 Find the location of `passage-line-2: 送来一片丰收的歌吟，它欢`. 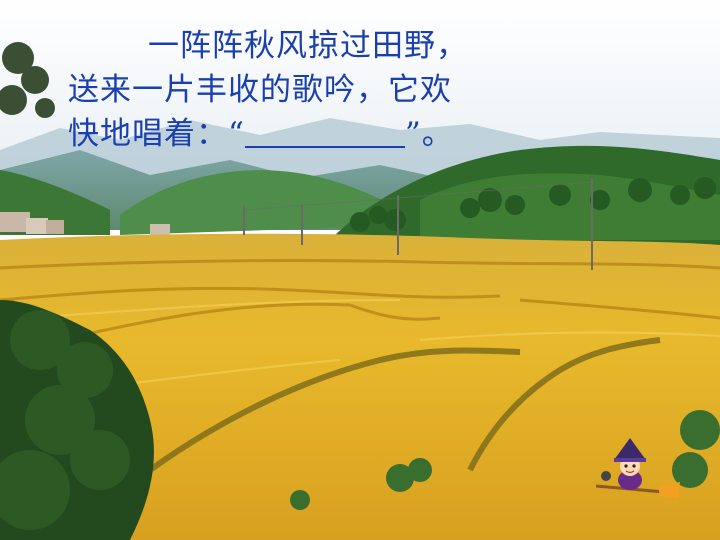

passage-line-2: 送来一片丰收的歌吟，它欢 is located at coordinates (260, 90).